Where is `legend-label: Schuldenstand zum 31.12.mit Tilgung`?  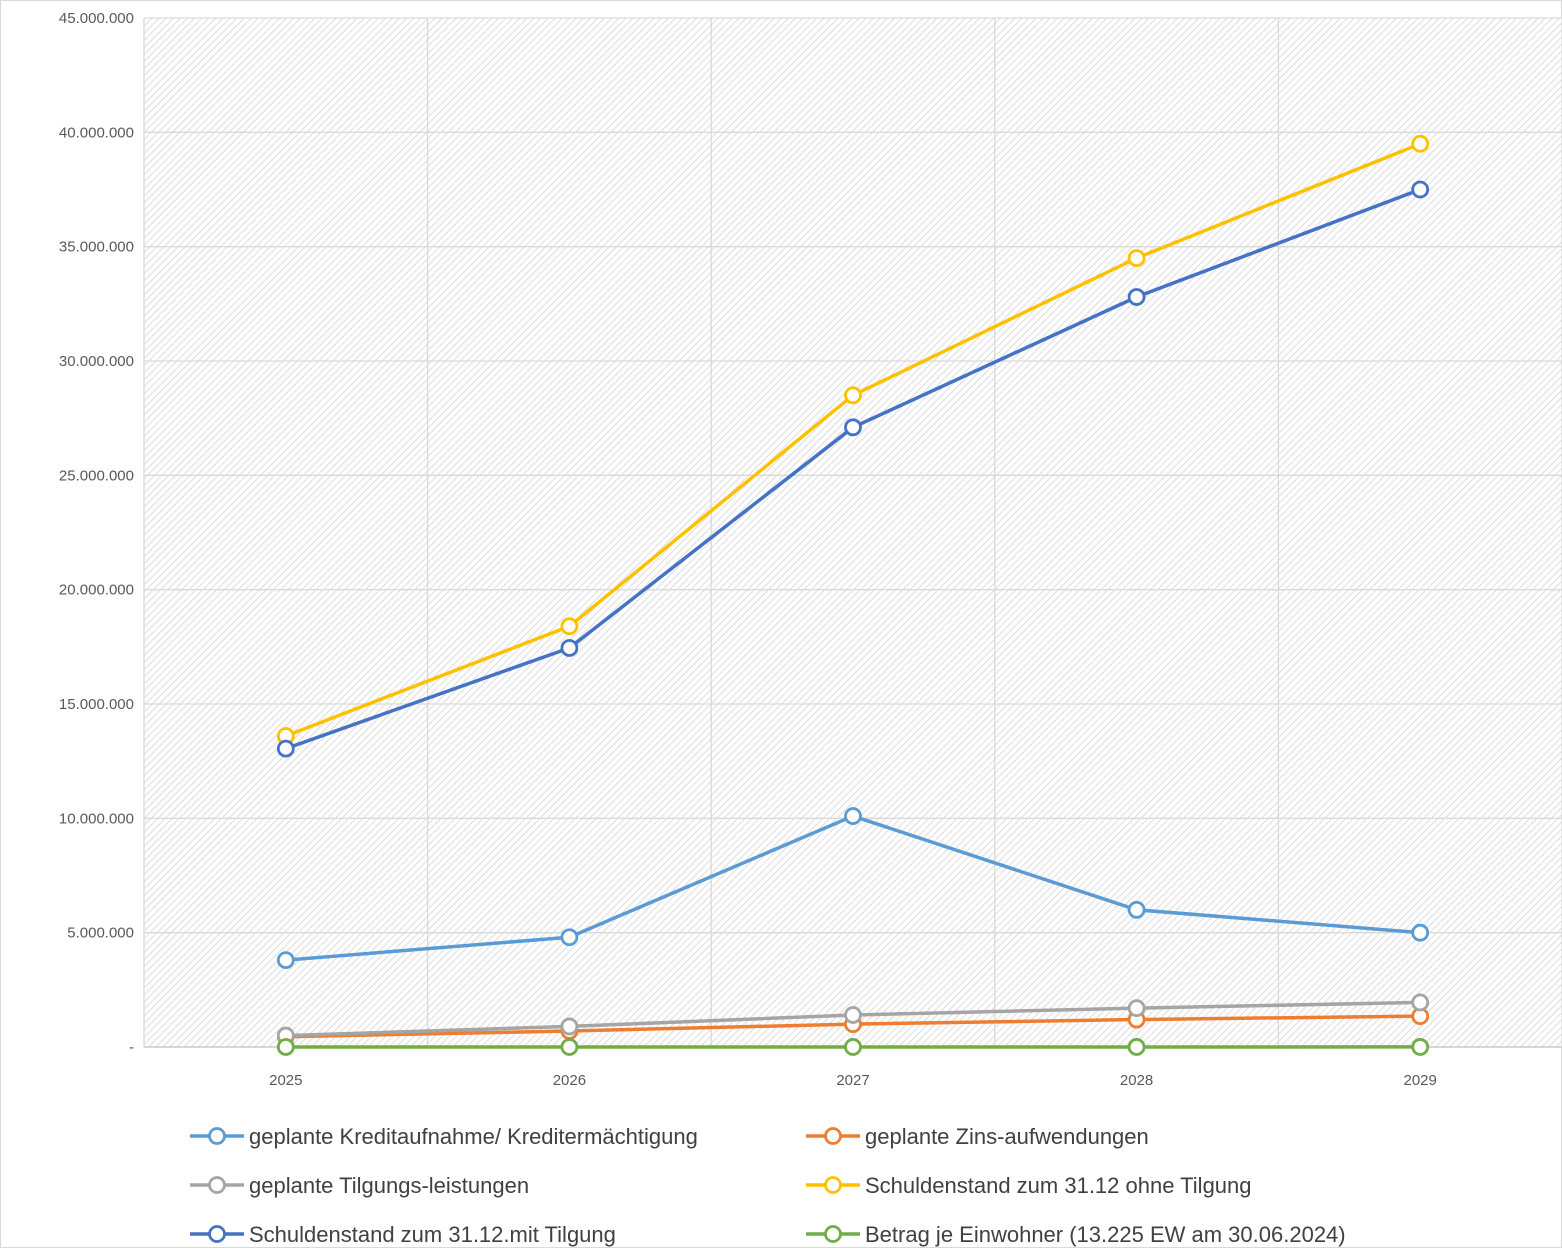
legend-label: Schuldenstand zum 31.12.mit Tilgung is located at coordinates (432, 1234).